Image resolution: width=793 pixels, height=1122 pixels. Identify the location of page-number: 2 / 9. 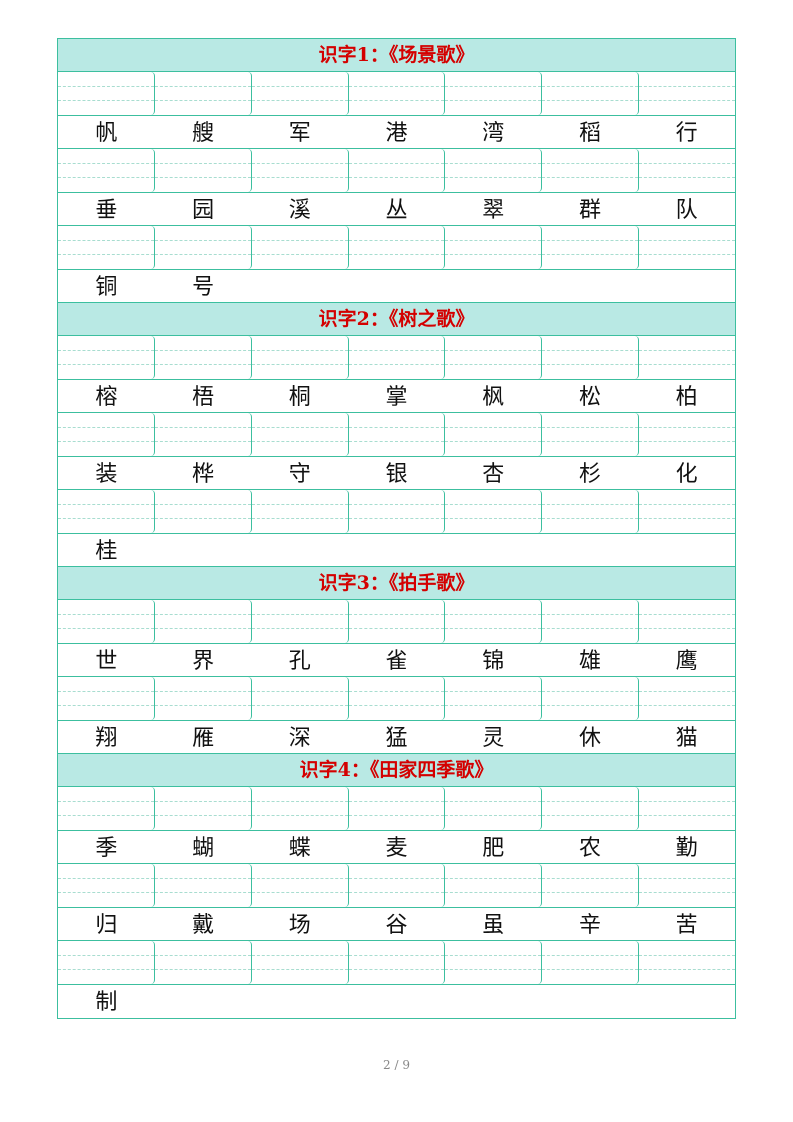
(396, 1065).